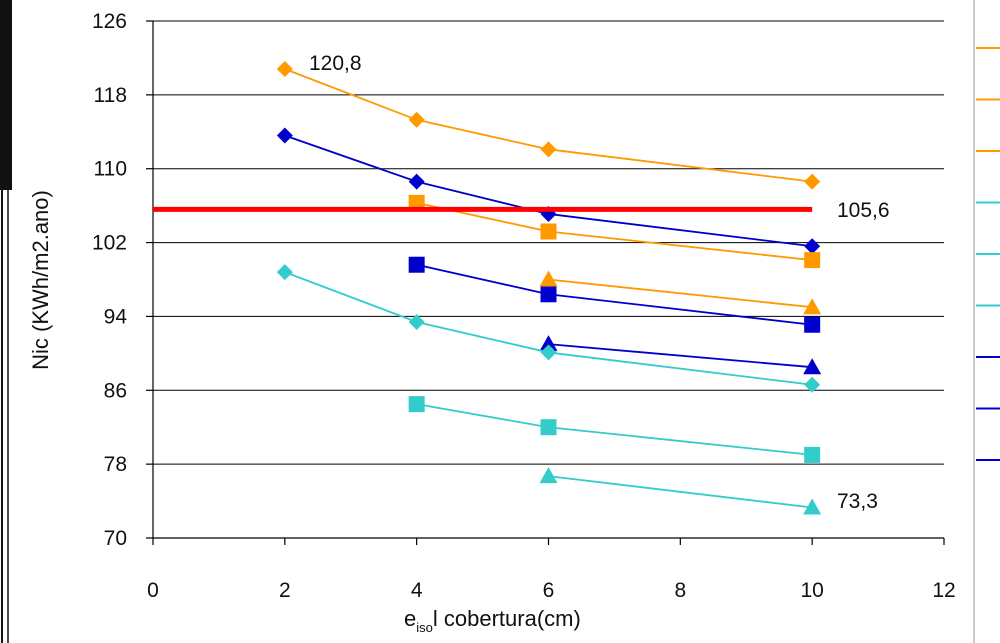 The height and width of the screenshot is (643, 1000). Describe the element at coordinates (548, 328) in the screenshot. I see `series-6-line` at that location.